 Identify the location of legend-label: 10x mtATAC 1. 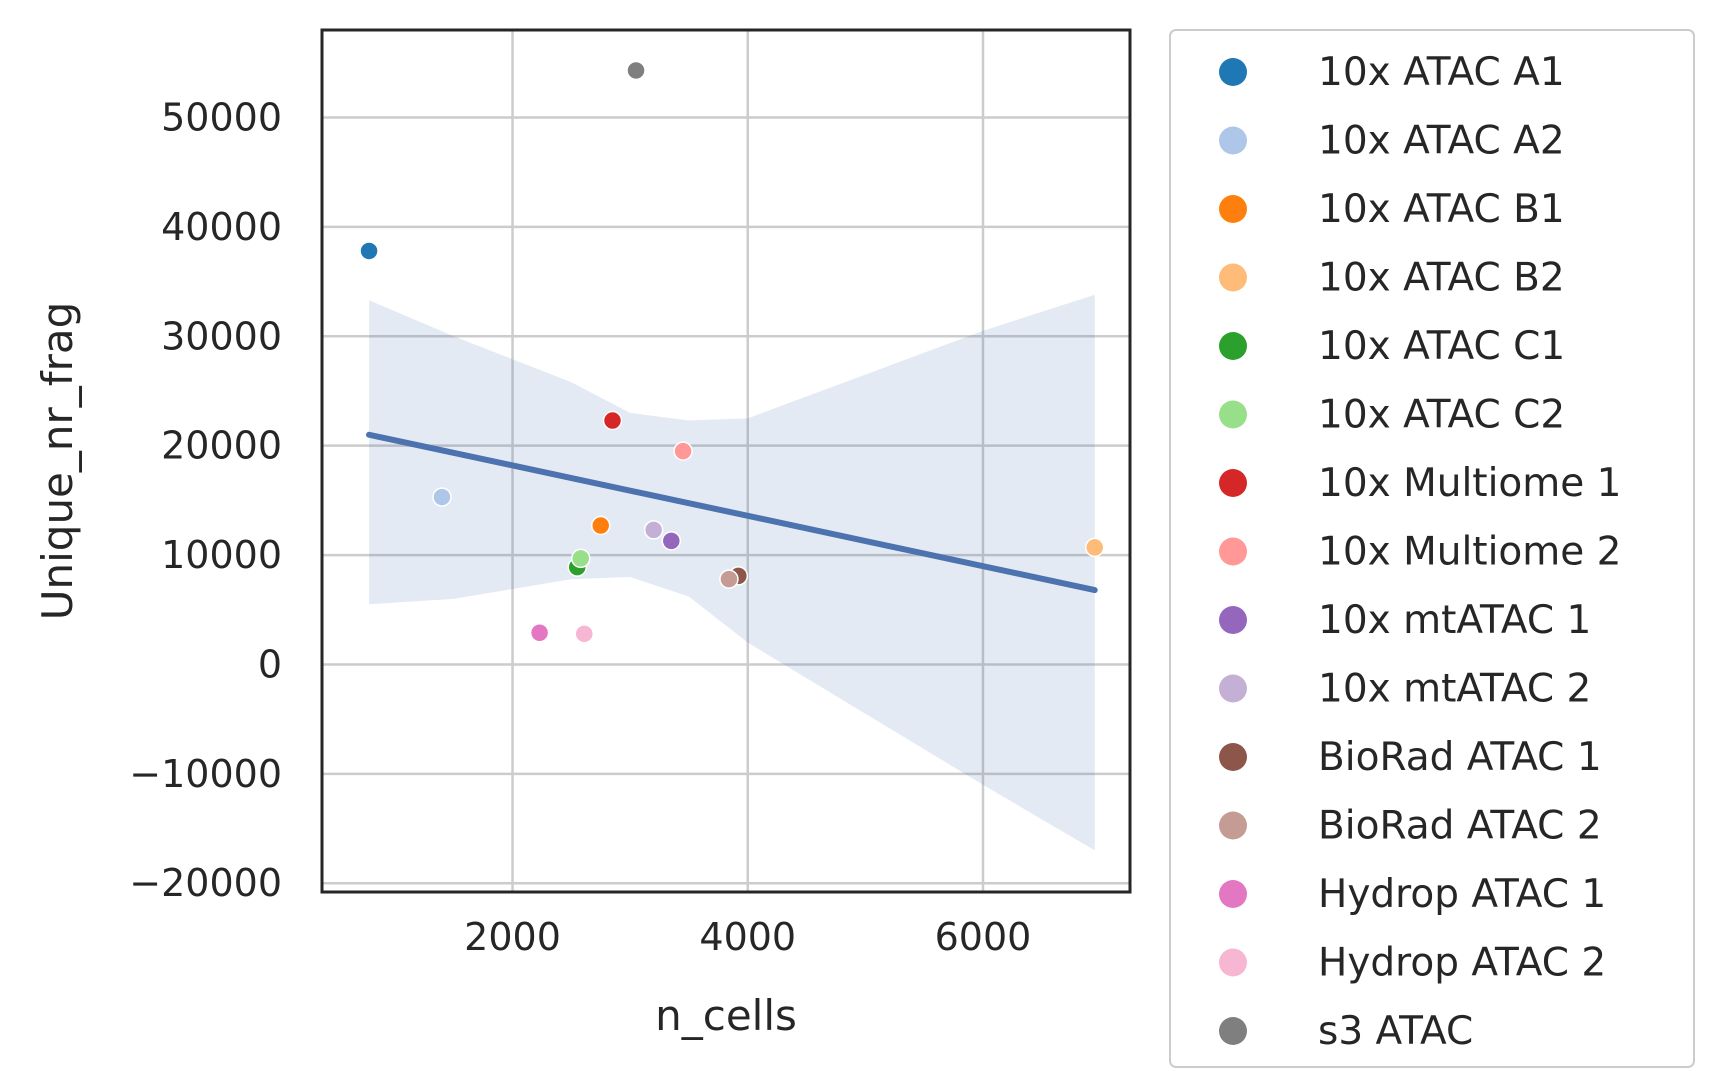
(1454, 620).